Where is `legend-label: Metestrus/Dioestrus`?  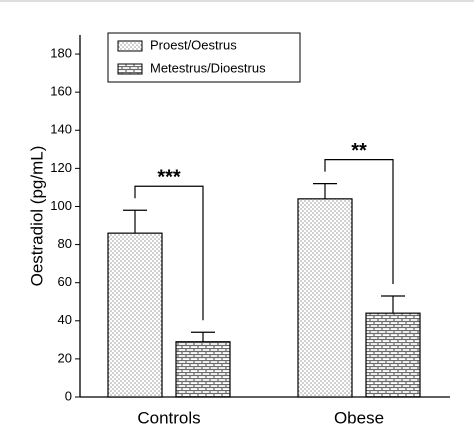 legend-label: Metestrus/Dioestrus is located at coordinates (208, 67).